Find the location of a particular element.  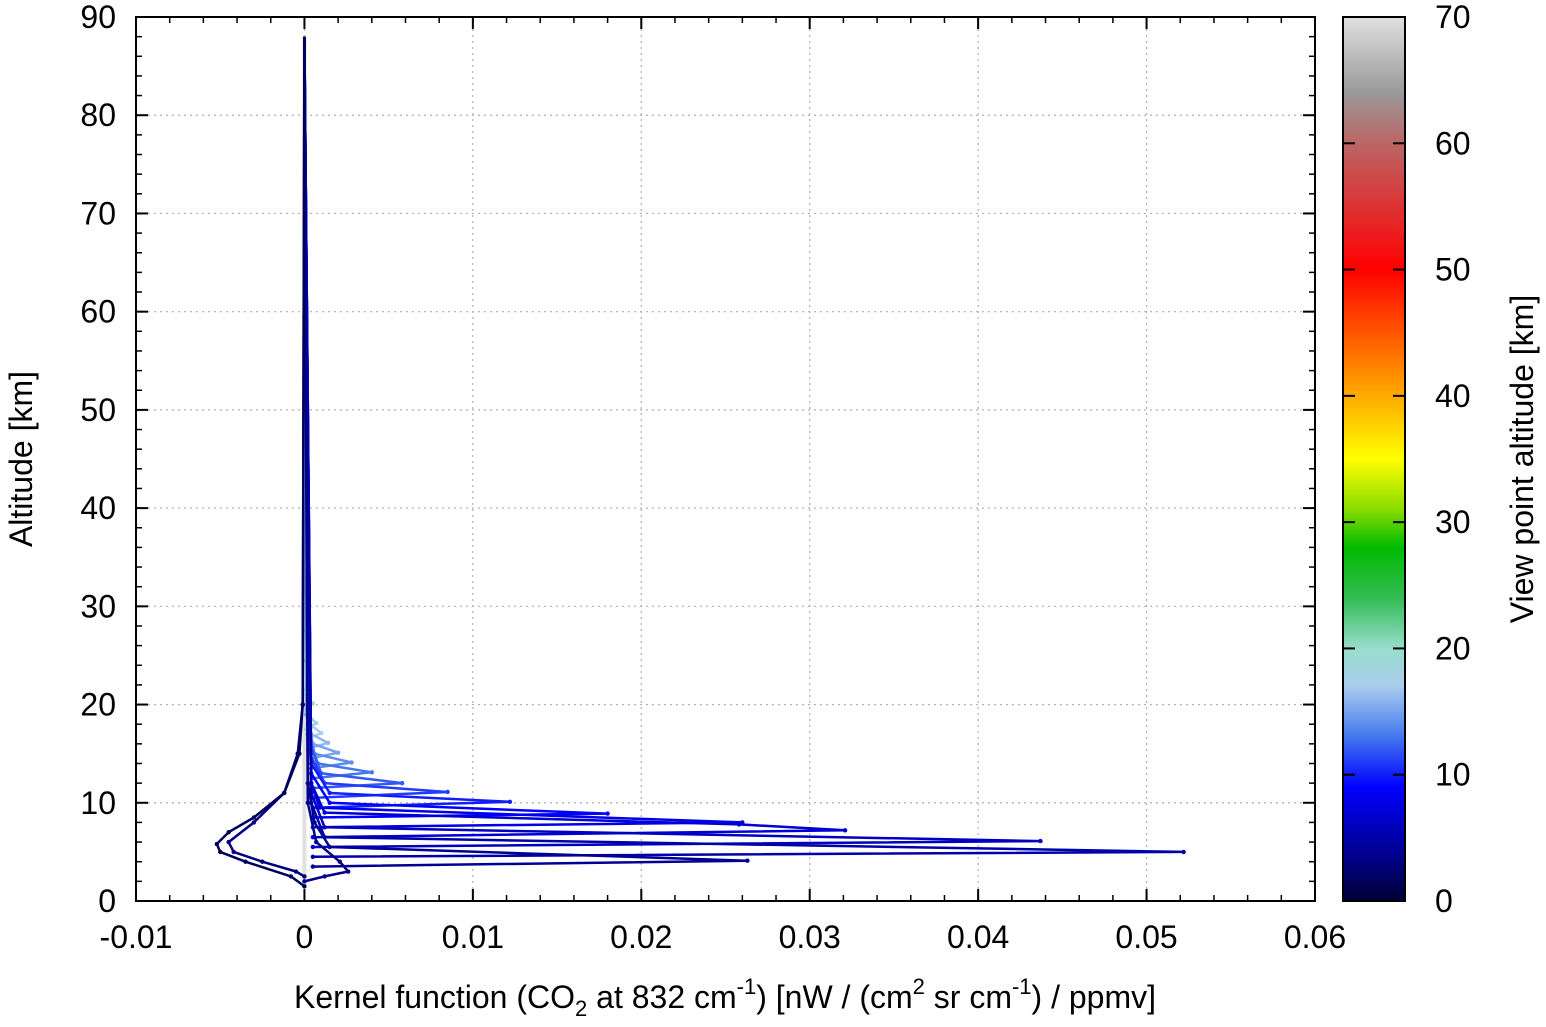

x-label-part: Kernel function (CO is located at coordinates (434, 997).